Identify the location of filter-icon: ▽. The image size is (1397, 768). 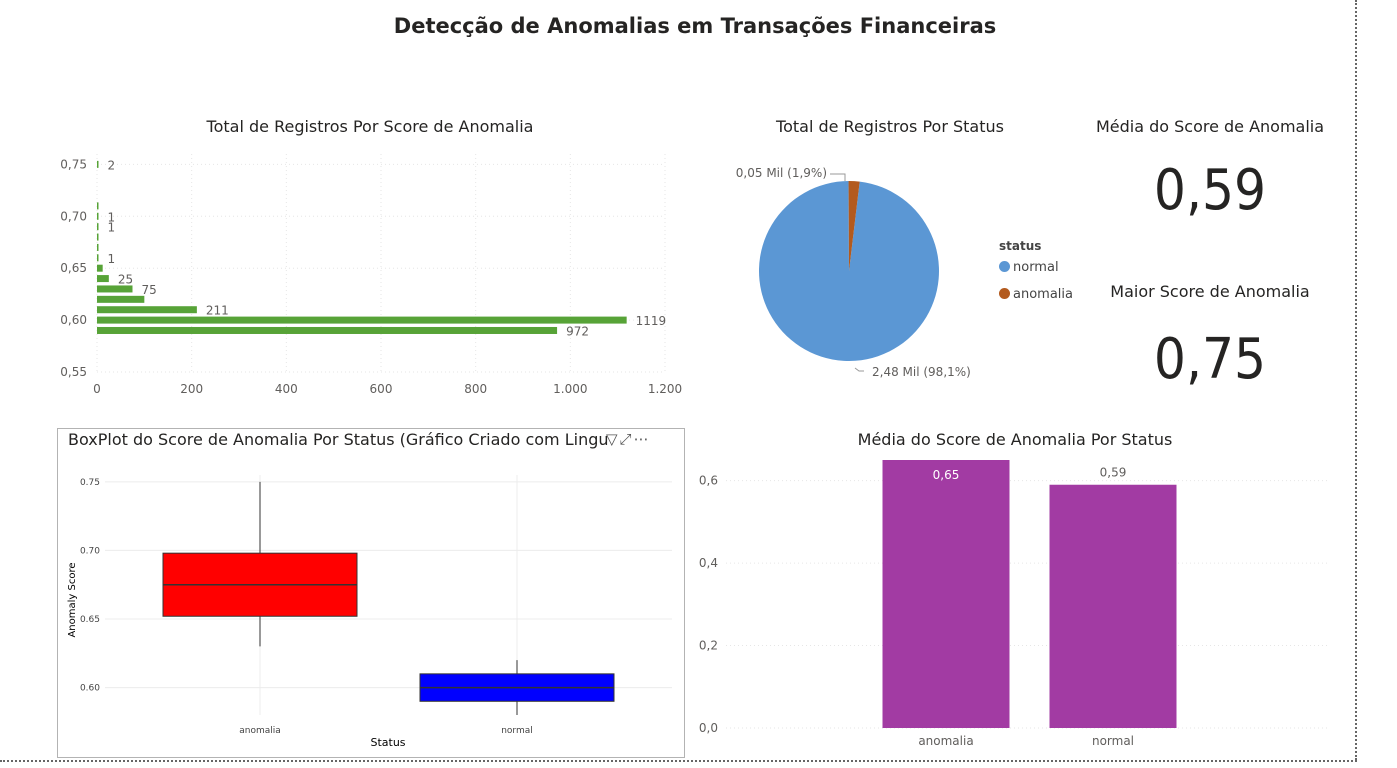
(613, 439).